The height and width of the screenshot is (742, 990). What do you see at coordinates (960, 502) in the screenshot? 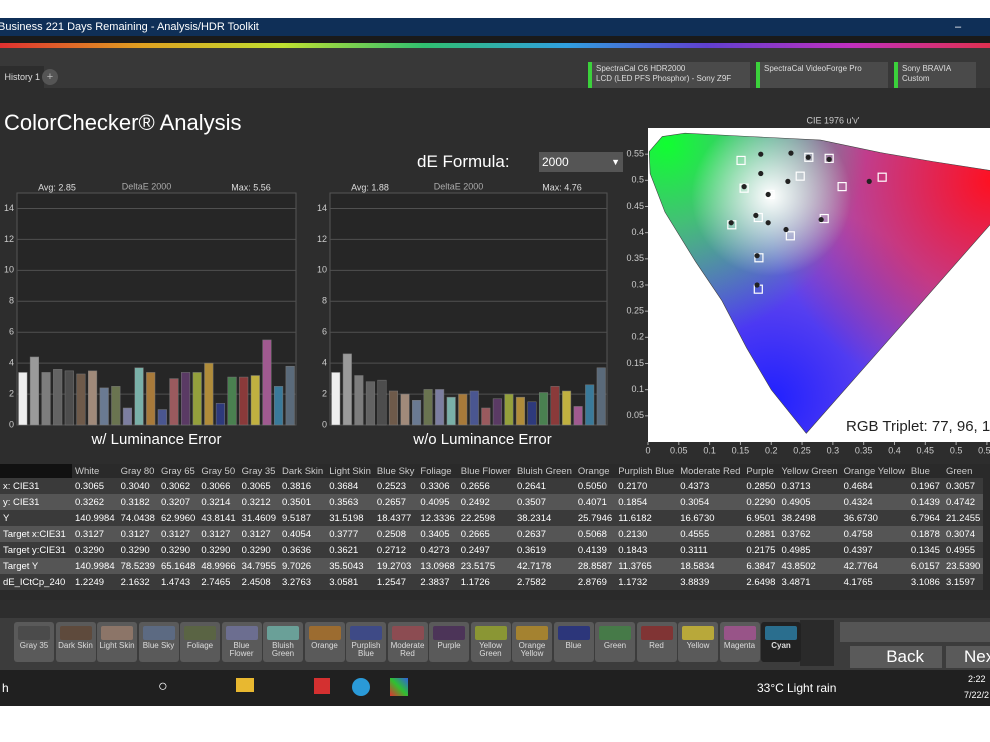
I see `cell: 0.4742` at bounding box center [960, 502].